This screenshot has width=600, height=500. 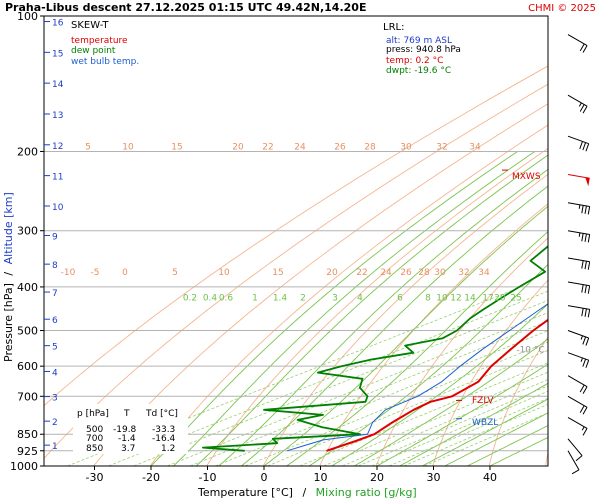 What do you see at coordinates (386, 273) in the screenshot?
I see `theta-label: 24` at bounding box center [386, 273].